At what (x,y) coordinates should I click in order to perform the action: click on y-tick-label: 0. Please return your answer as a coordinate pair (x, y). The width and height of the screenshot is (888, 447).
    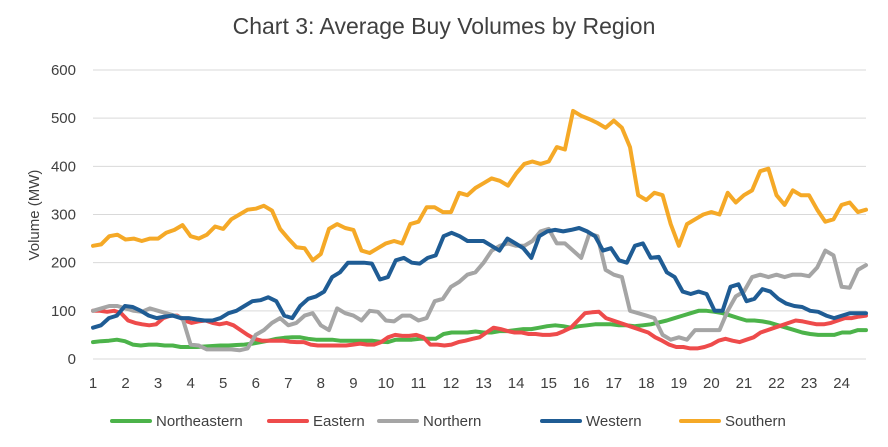
    Looking at the image, I should click on (72, 359).